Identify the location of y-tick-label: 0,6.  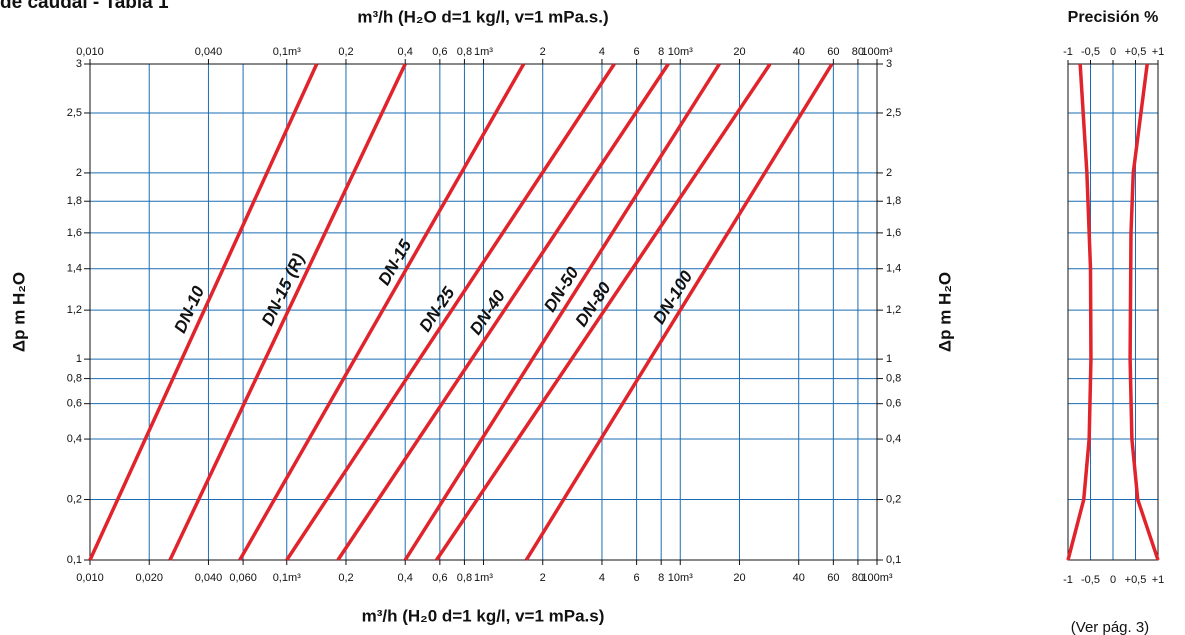
(74, 404).